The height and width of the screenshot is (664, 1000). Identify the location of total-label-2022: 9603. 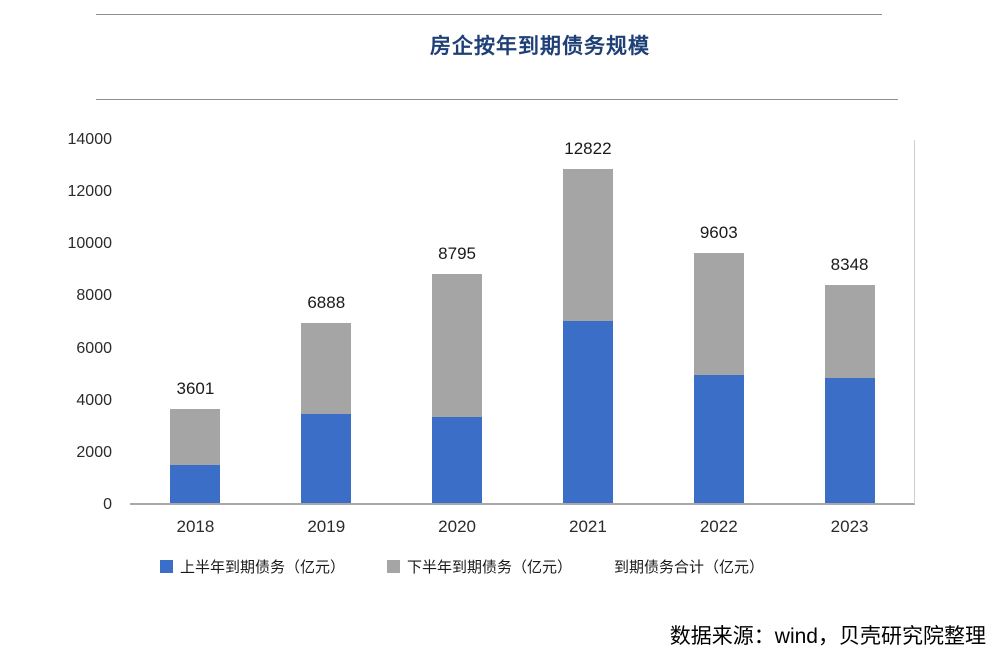
(718, 232).